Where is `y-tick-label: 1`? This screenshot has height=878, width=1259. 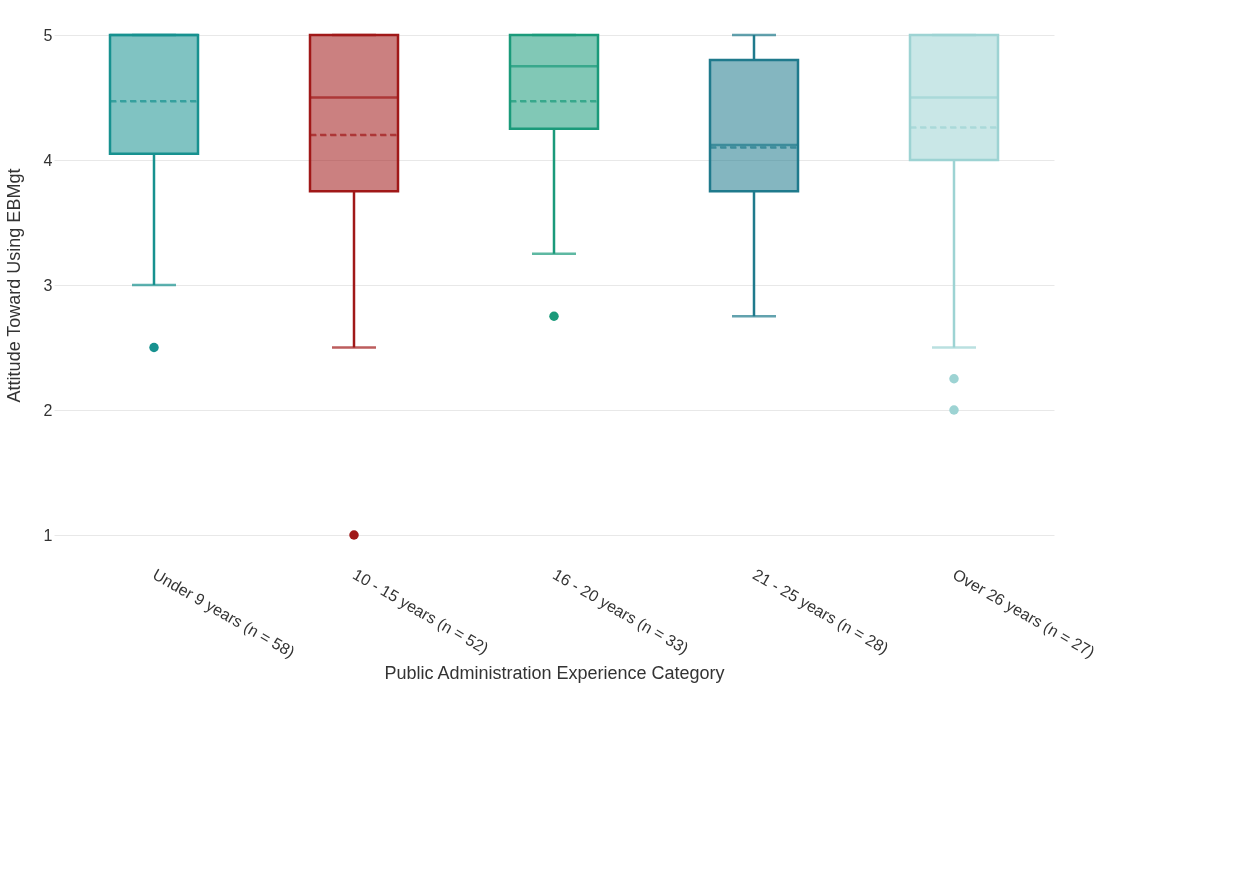 y-tick-label: 1 is located at coordinates (48, 535).